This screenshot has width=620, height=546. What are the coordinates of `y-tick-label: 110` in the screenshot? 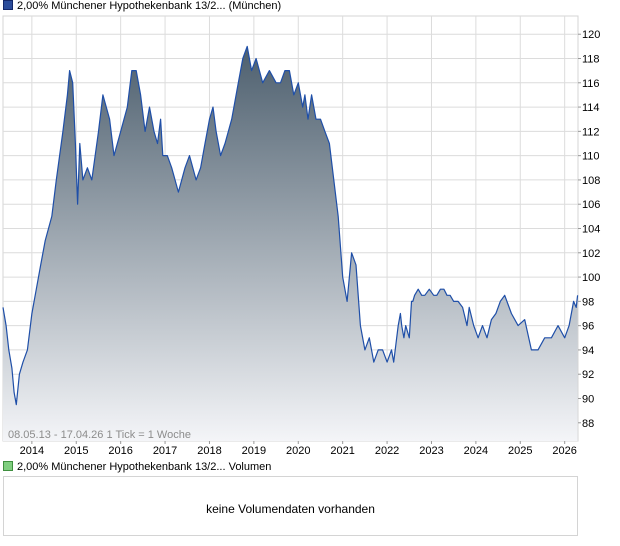 It's located at (591, 157).